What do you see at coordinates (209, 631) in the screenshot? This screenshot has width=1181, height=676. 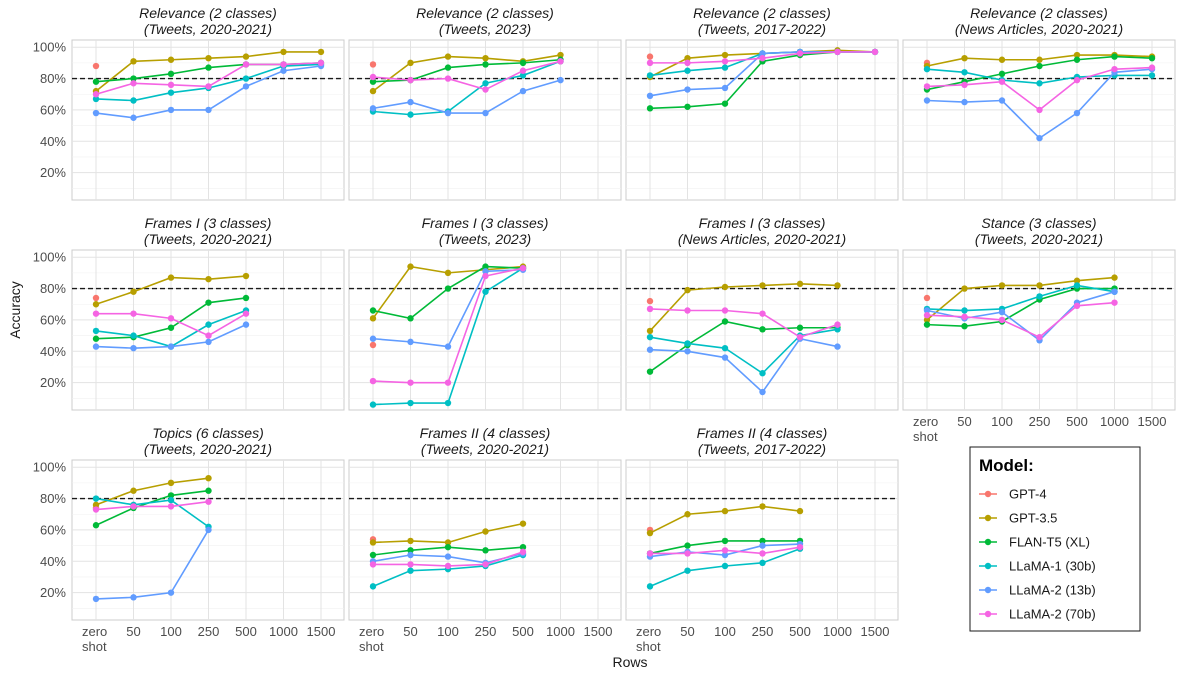 I see `x-tick-label: 250` at bounding box center [209, 631].